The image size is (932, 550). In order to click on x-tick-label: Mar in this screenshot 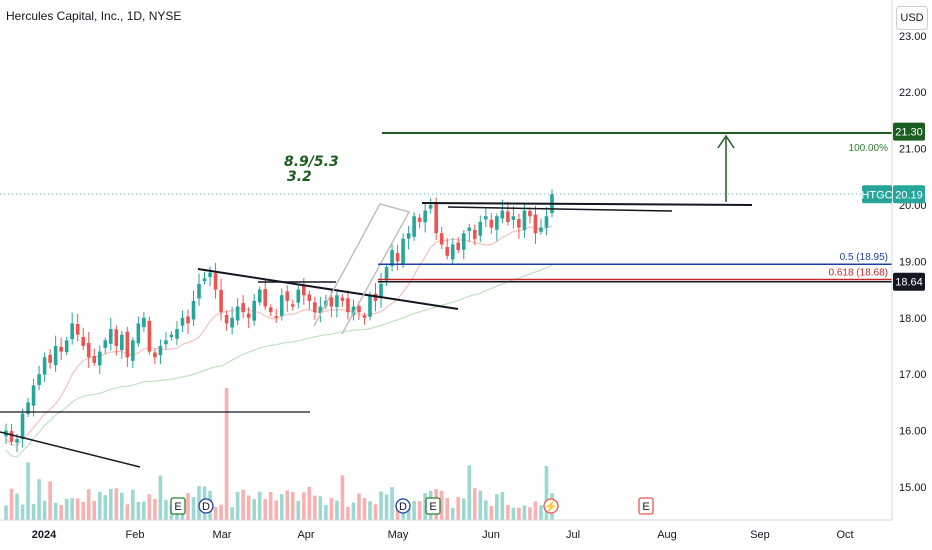, I will do `click(222, 535)`.